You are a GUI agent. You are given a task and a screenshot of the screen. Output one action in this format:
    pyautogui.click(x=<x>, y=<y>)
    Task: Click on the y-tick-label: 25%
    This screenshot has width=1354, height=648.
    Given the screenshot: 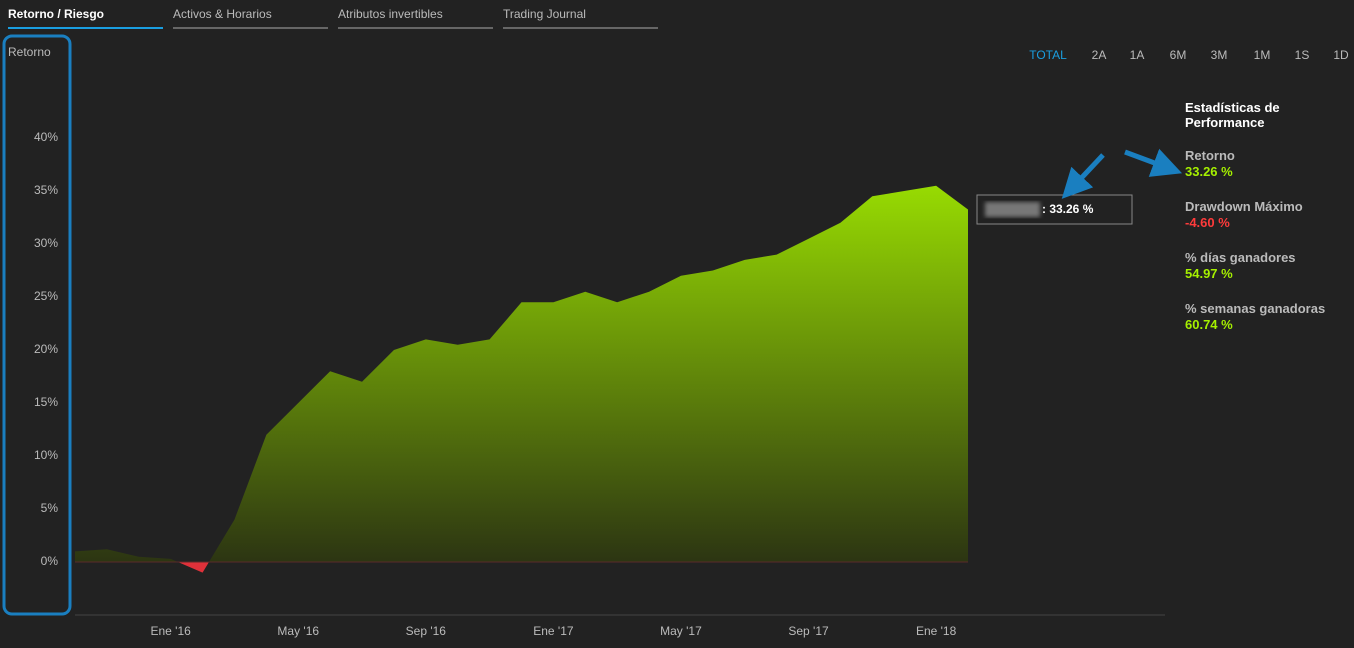 What is the action you would take?
    pyautogui.click(x=46, y=296)
    